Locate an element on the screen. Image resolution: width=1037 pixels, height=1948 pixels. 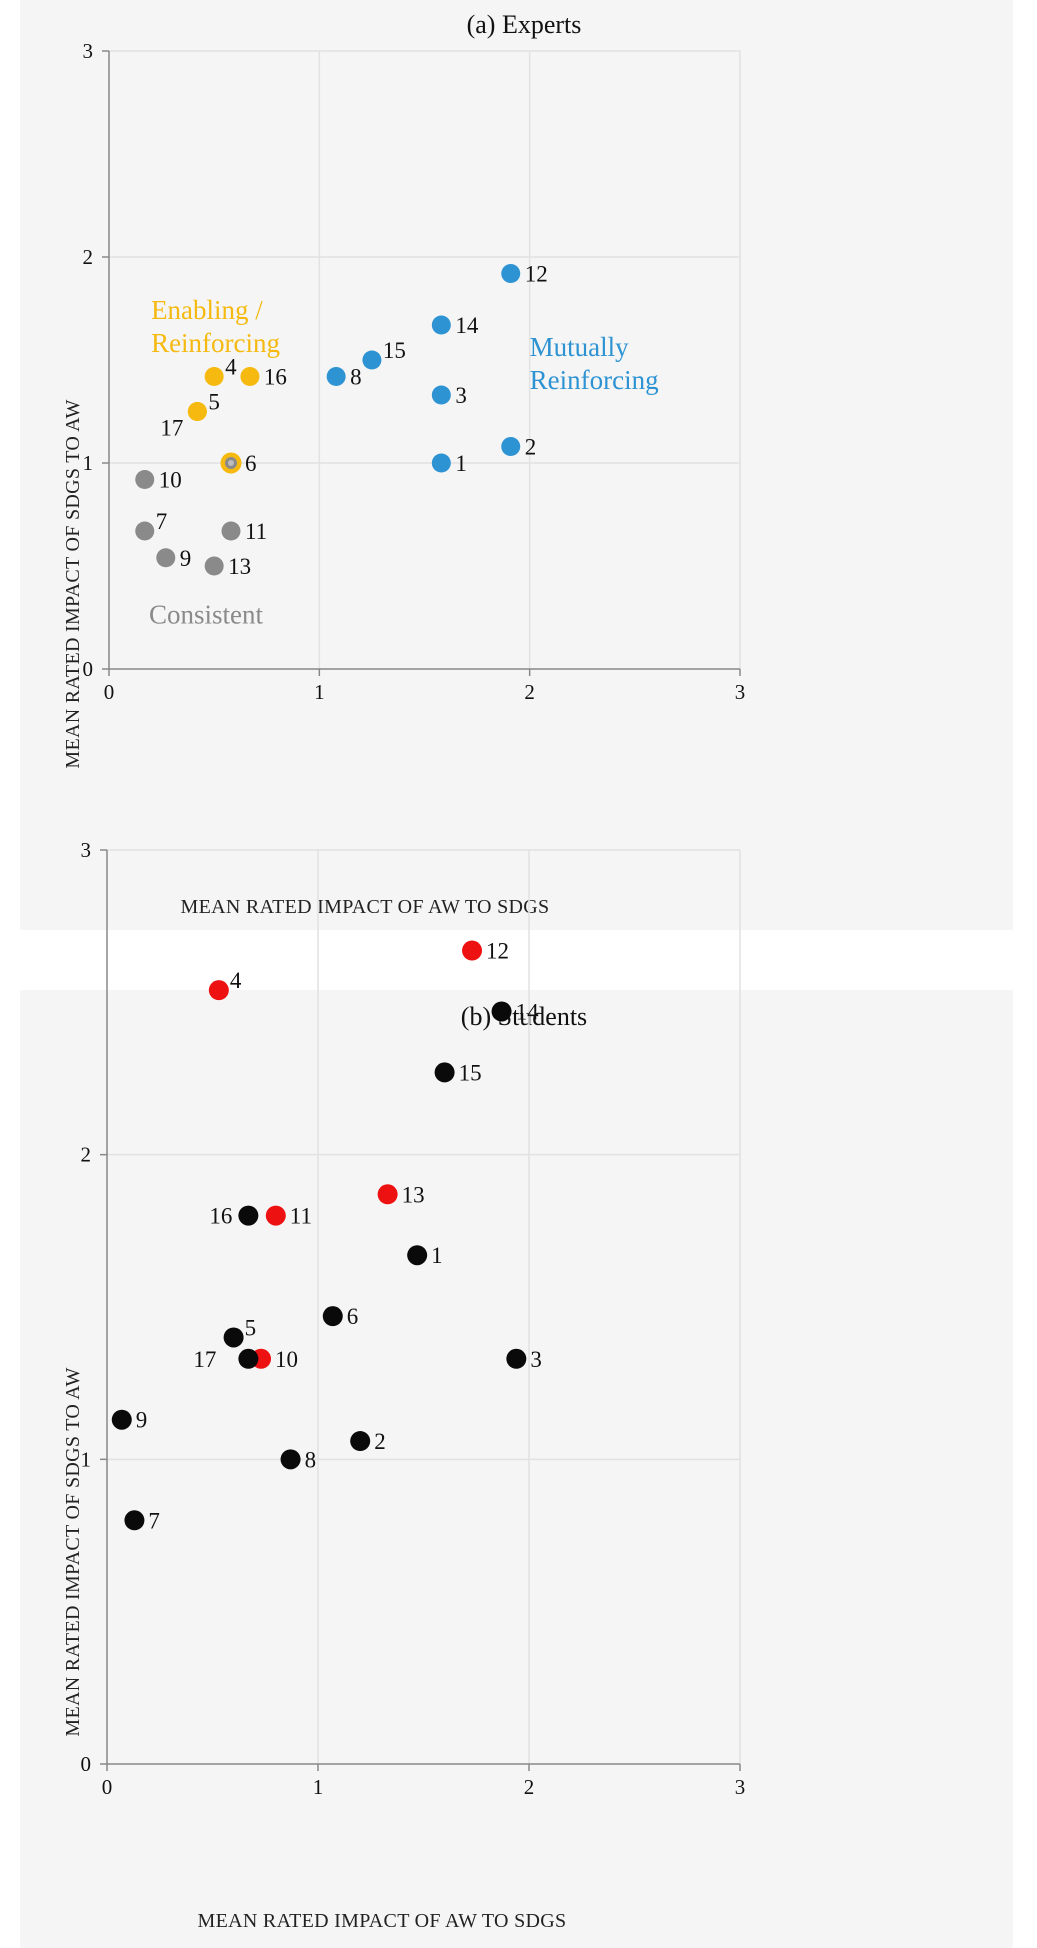
chart-a-region-label: Enabling / is located at coordinates (207, 310).